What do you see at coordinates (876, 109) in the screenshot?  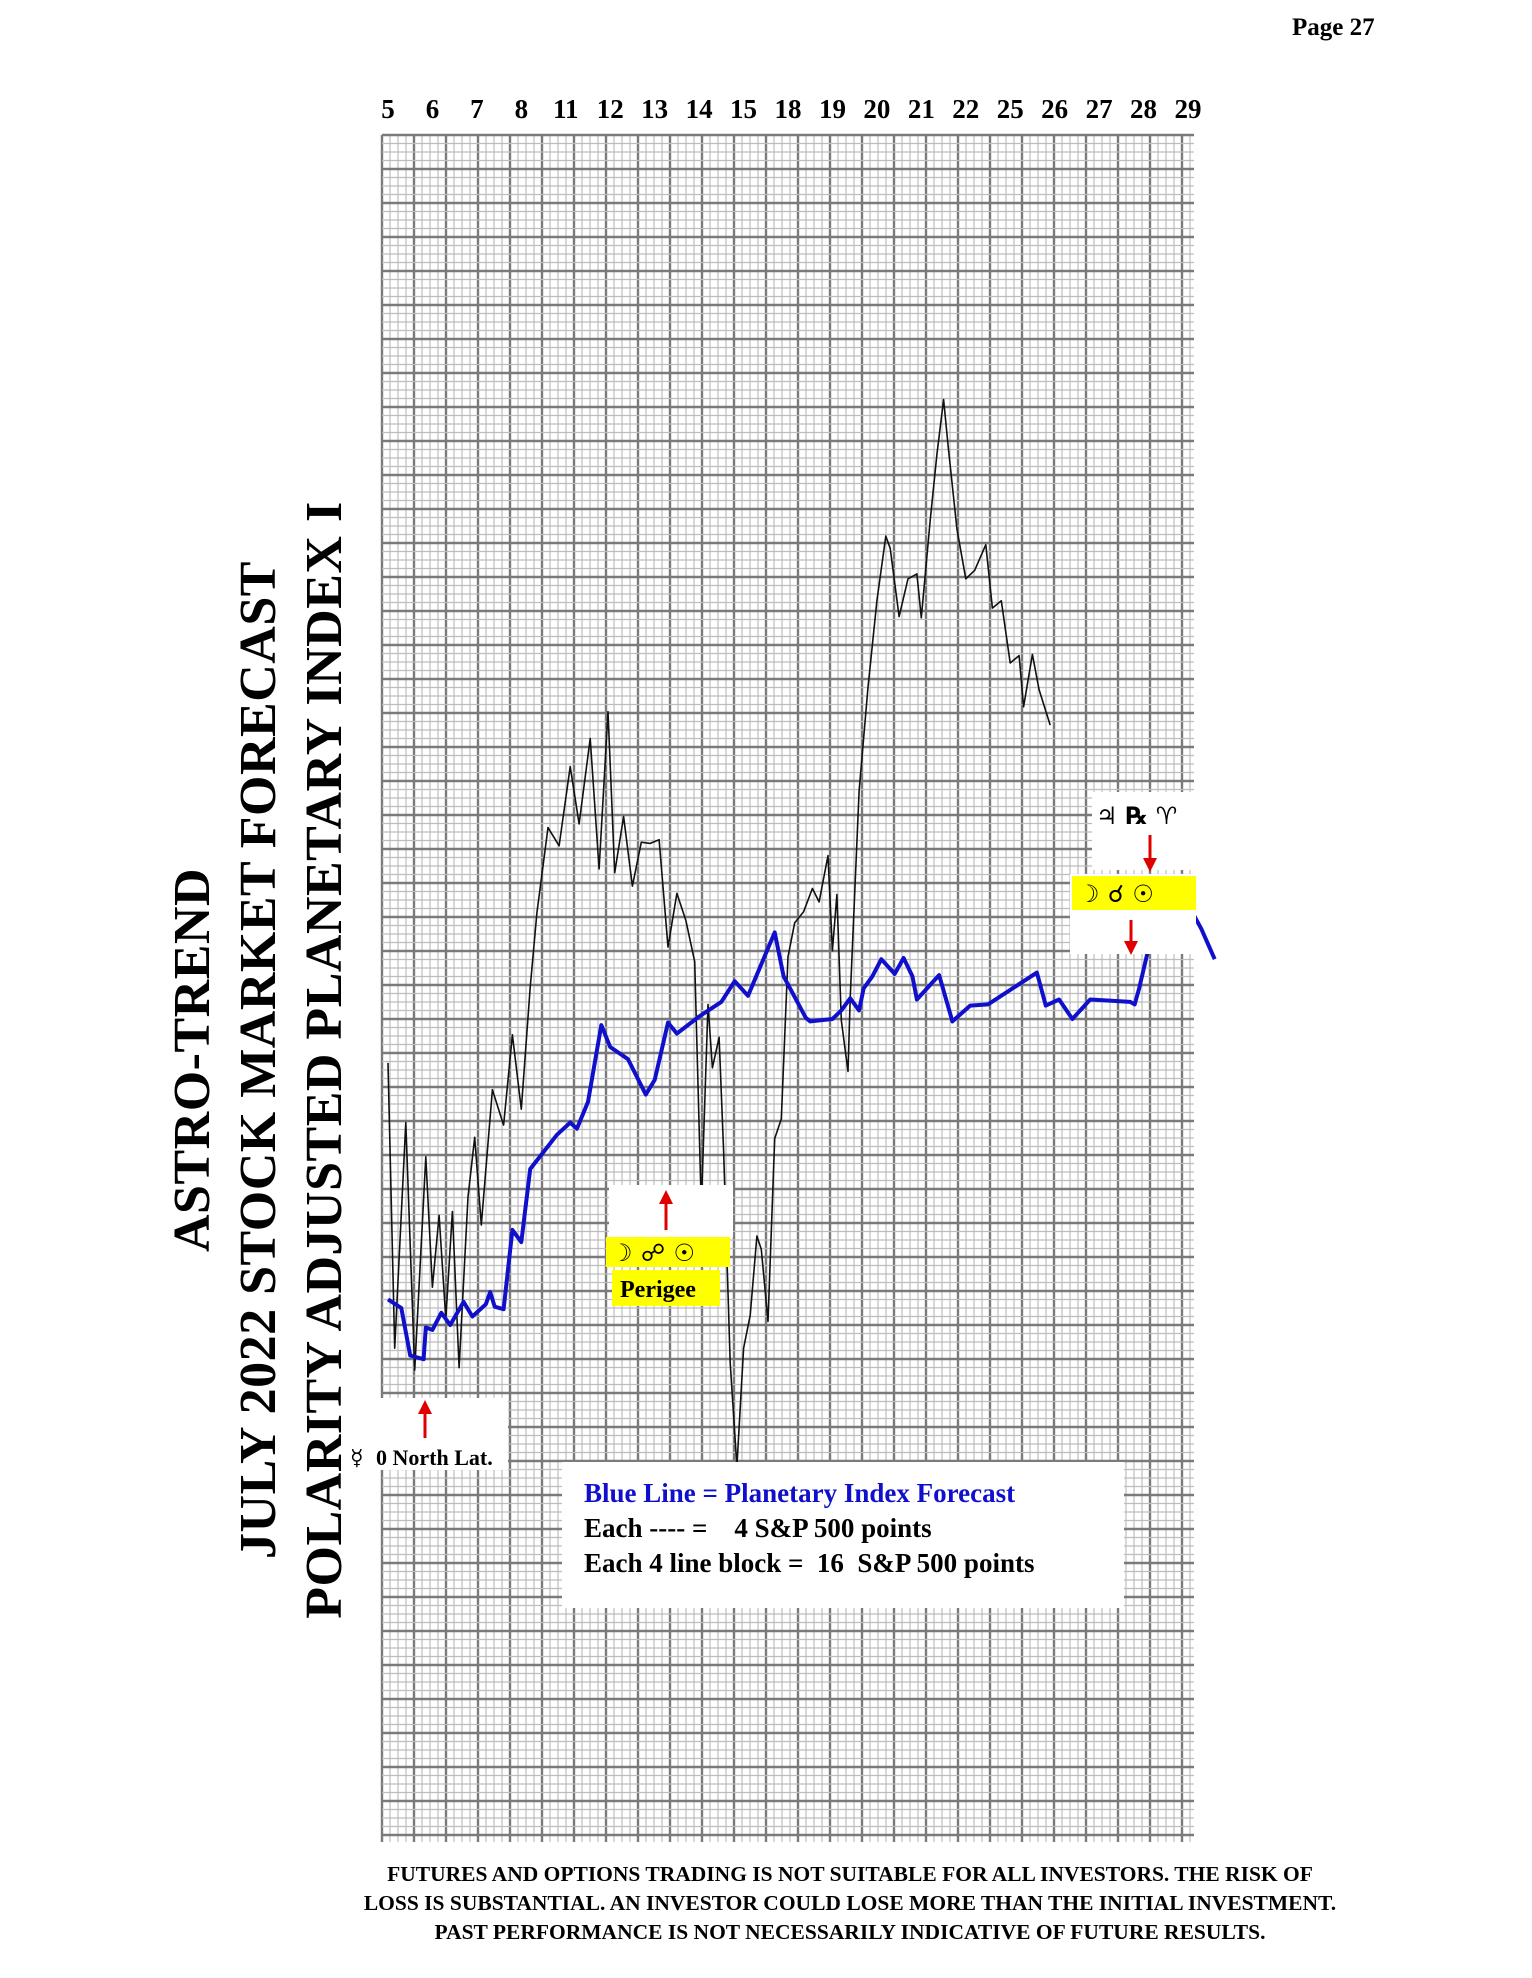 I see `x-tick-label: 20` at bounding box center [876, 109].